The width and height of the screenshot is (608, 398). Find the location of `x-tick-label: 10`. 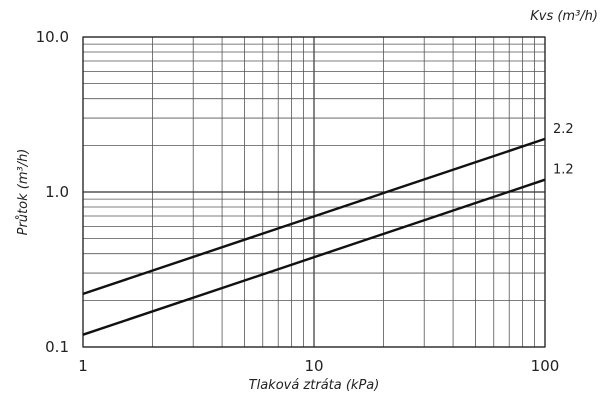

x-tick-label: 10 is located at coordinates (313, 366).